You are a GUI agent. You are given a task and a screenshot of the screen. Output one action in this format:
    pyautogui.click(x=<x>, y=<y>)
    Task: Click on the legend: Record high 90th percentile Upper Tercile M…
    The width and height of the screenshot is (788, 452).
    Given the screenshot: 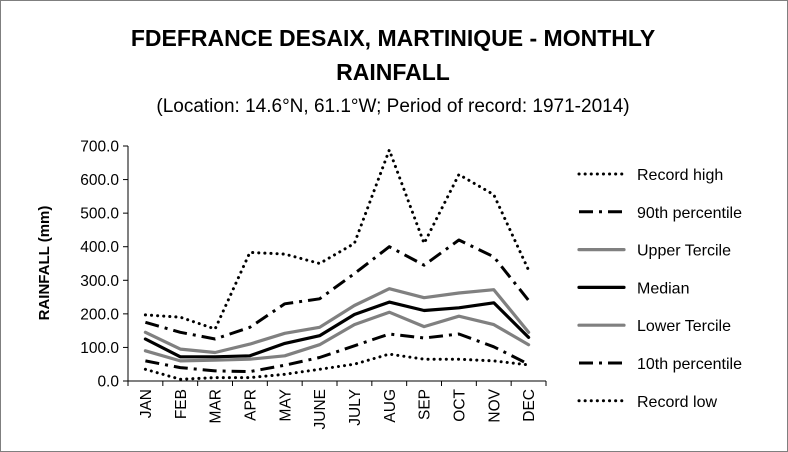 What is the action you would take?
    pyautogui.click(x=659, y=289)
    